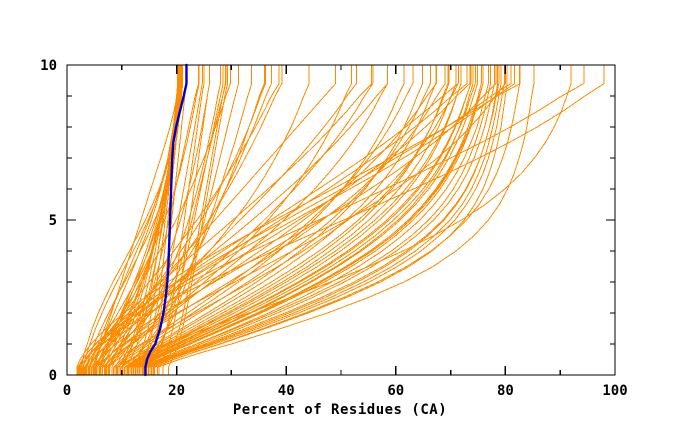  What do you see at coordinates (67, 391) in the screenshot?
I see `x-tick-label: 0` at bounding box center [67, 391].